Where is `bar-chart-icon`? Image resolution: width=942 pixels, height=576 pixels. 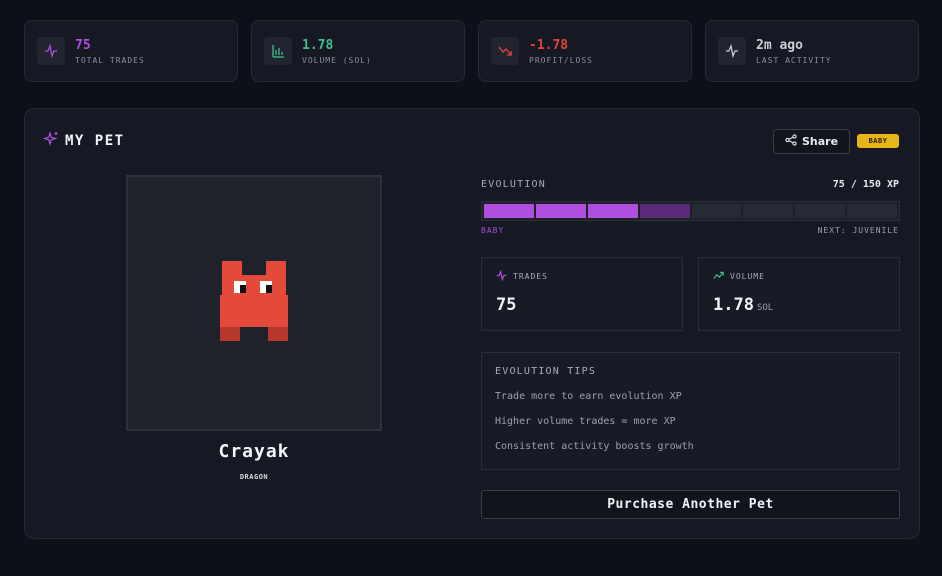
bar-chart-icon is located at coordinates (278, 51).